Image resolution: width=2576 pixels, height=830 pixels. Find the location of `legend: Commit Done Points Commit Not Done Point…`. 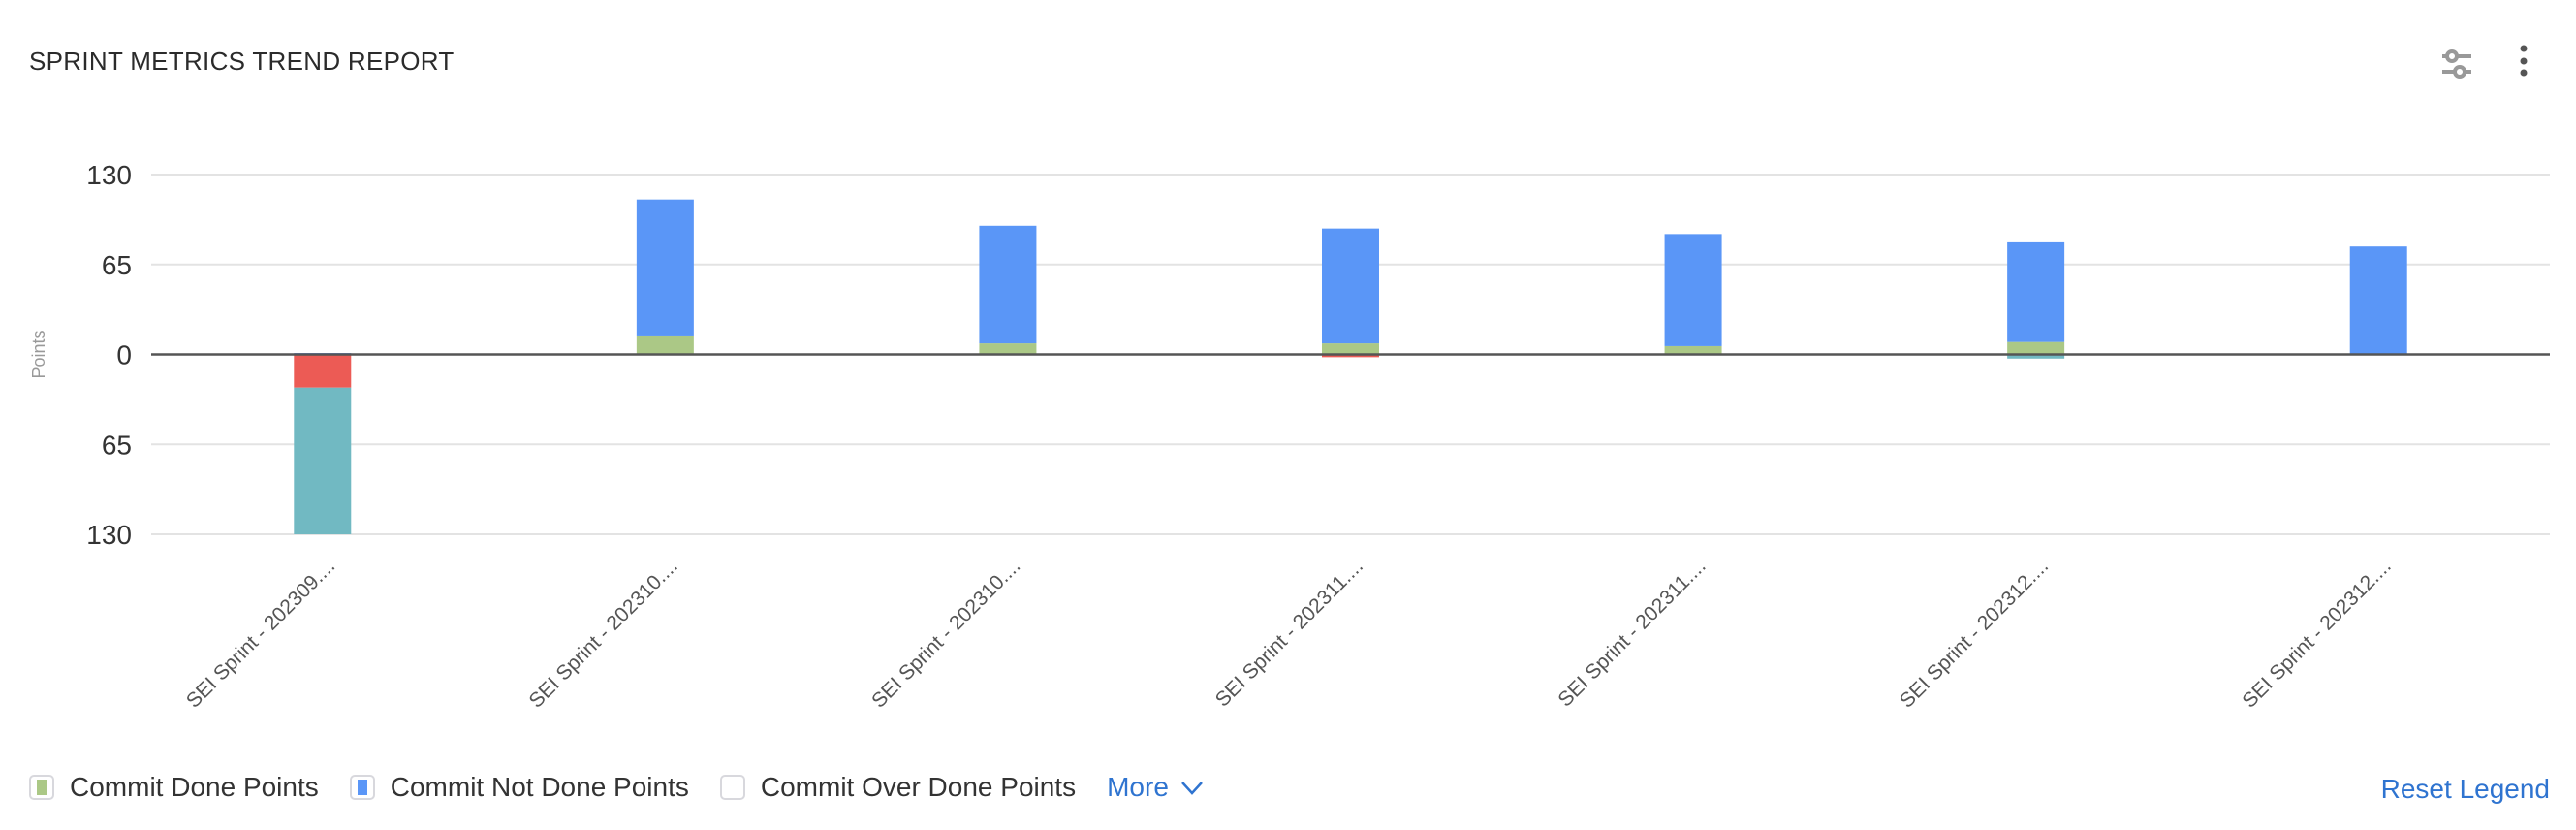

legend: Commit Done Points Commit Not Done Point… is located at coordinates (617, 787).